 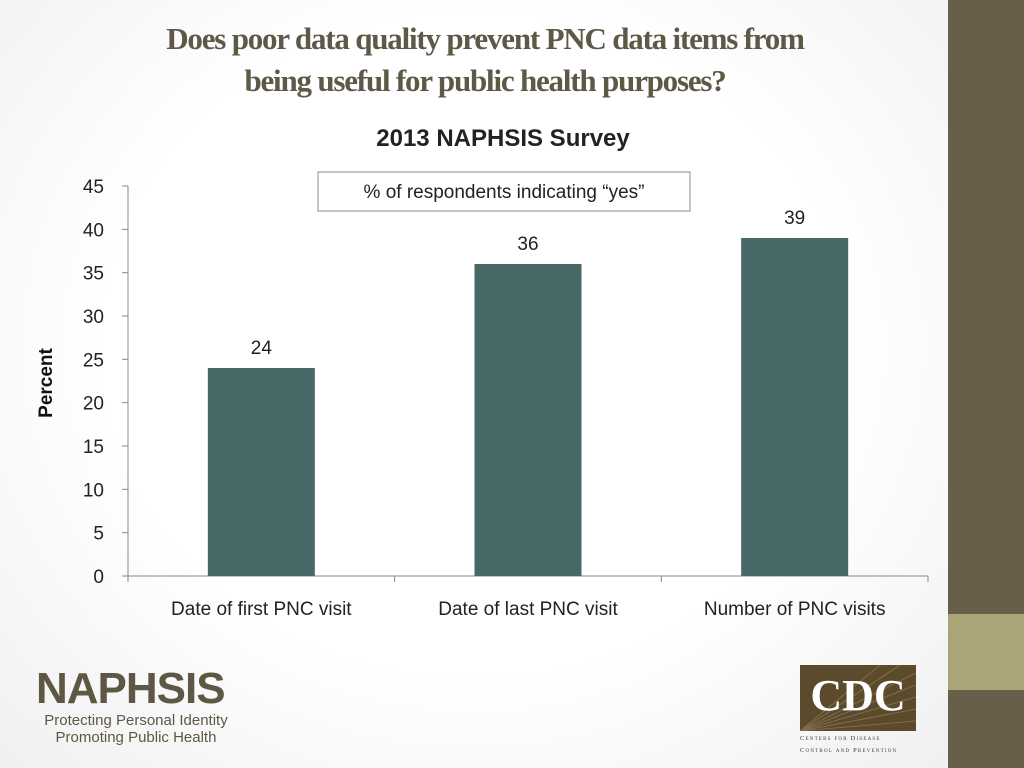 I want to click on naphsis-tagline-2: Promoting Public Health, so click(x=136, y=737).